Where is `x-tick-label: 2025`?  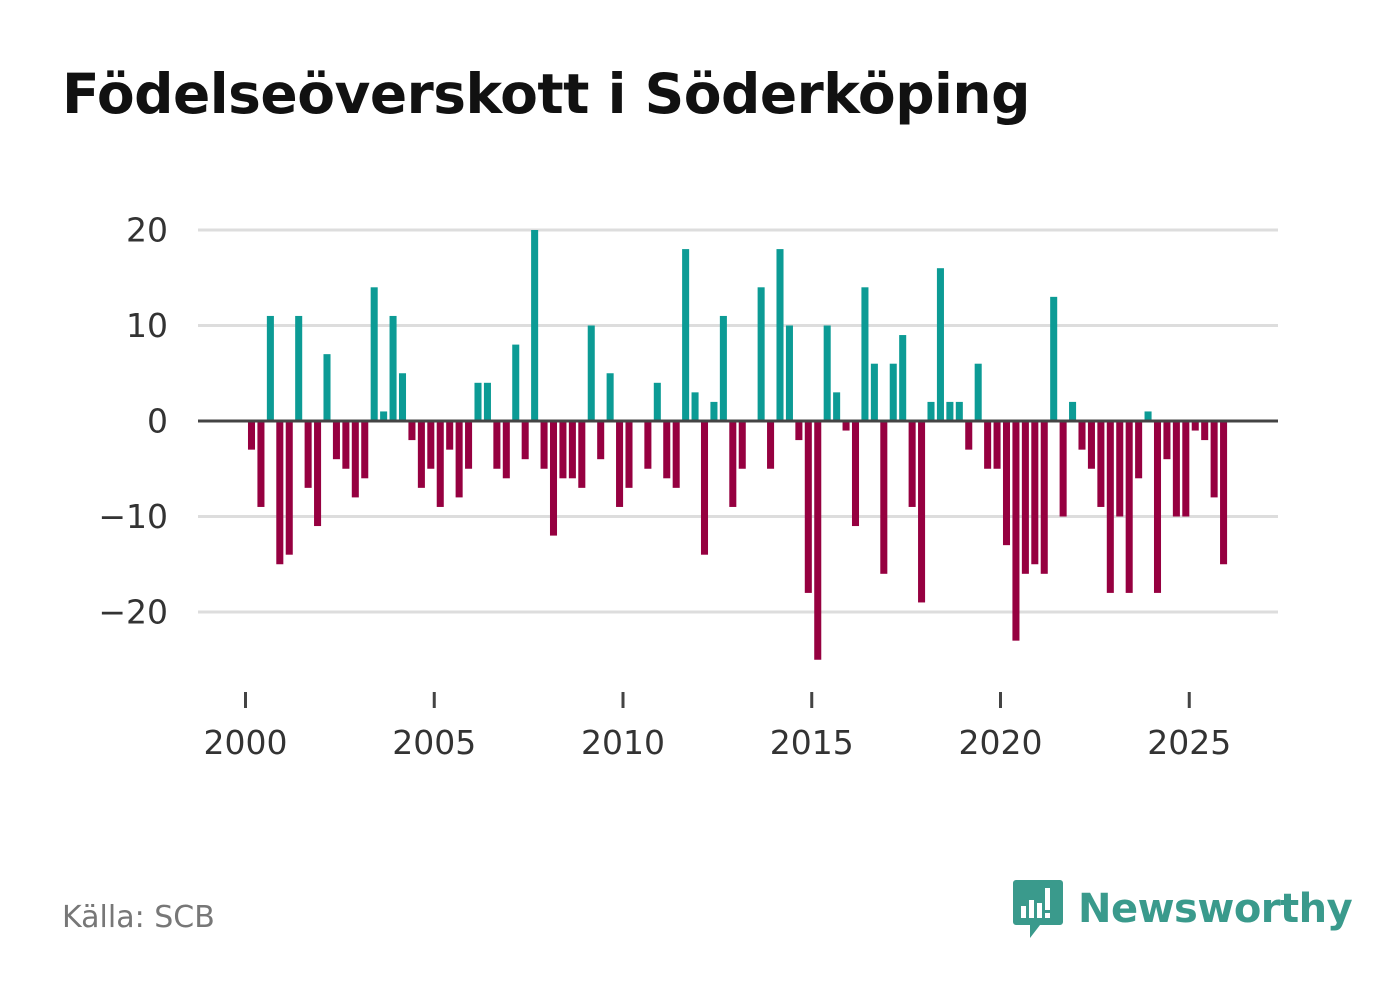 x-tick-label: 2025 is located at coordinates (1189, 742).